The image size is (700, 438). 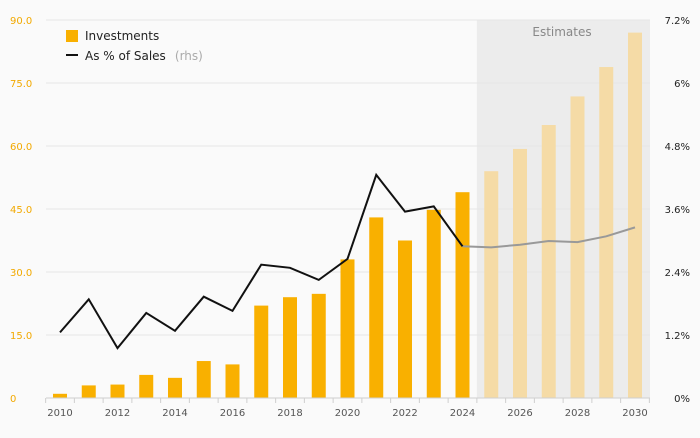 I want to click on legend-bar-swatch, so click(x=72, y=36).